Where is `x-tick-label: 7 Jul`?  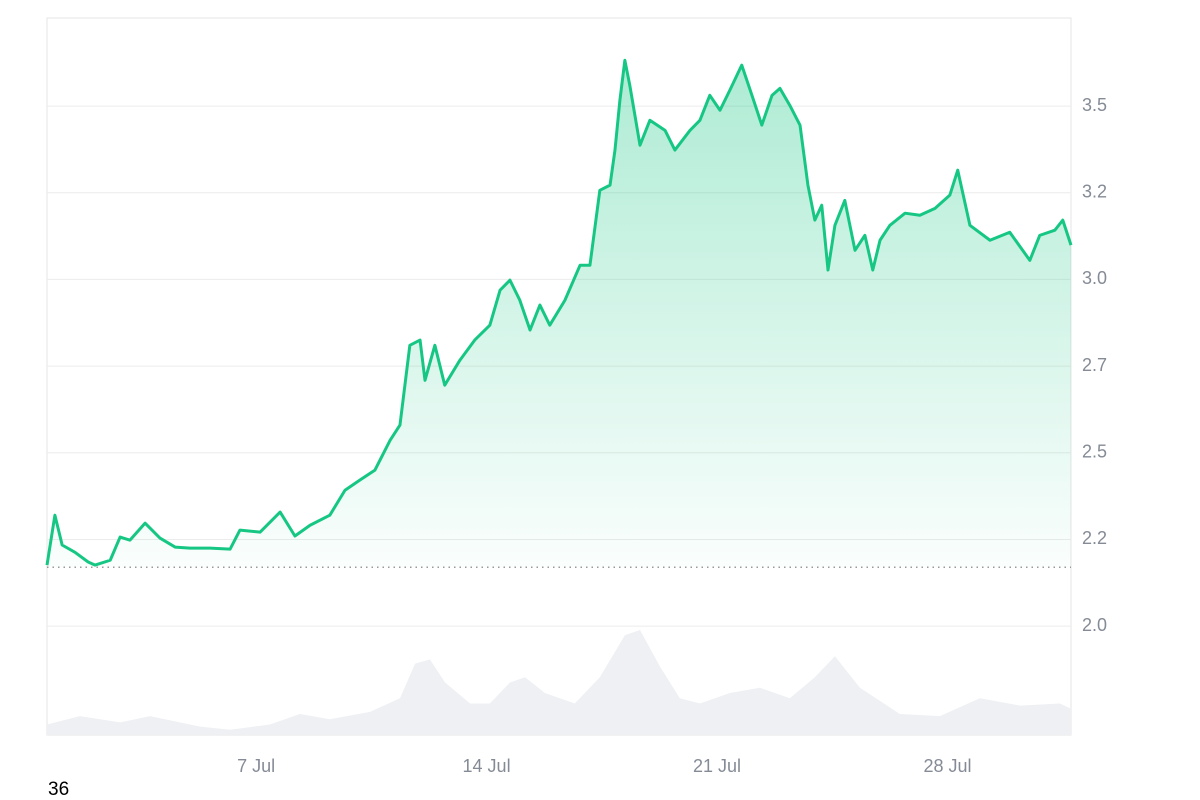
x-tick-label: 7 Jul is located at coordinates (256, 766).